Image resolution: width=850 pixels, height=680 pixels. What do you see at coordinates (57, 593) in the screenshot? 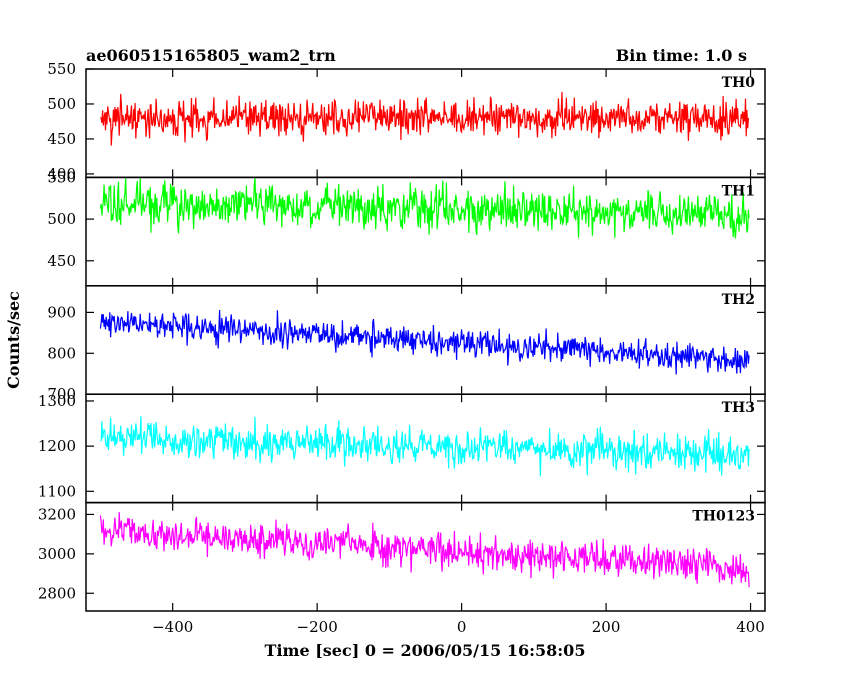
I see `y-tick-label-th0123: 2800` at bounding box center [57, 593].